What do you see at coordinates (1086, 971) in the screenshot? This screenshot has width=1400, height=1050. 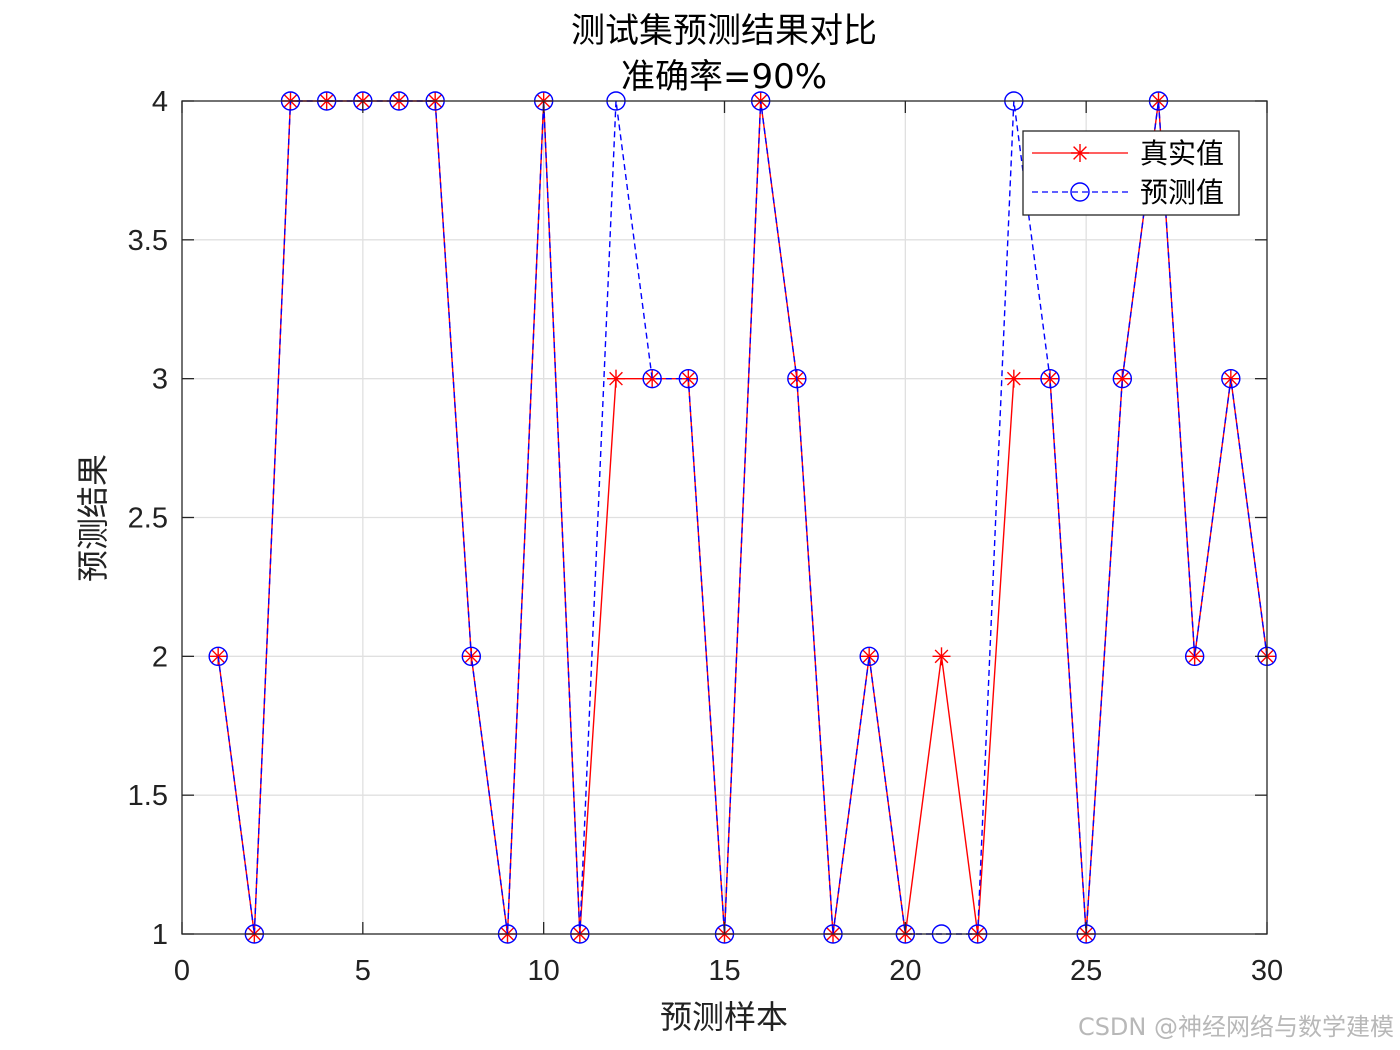 I see `x-tick-label: 25` at bounding box center [1086, 971].